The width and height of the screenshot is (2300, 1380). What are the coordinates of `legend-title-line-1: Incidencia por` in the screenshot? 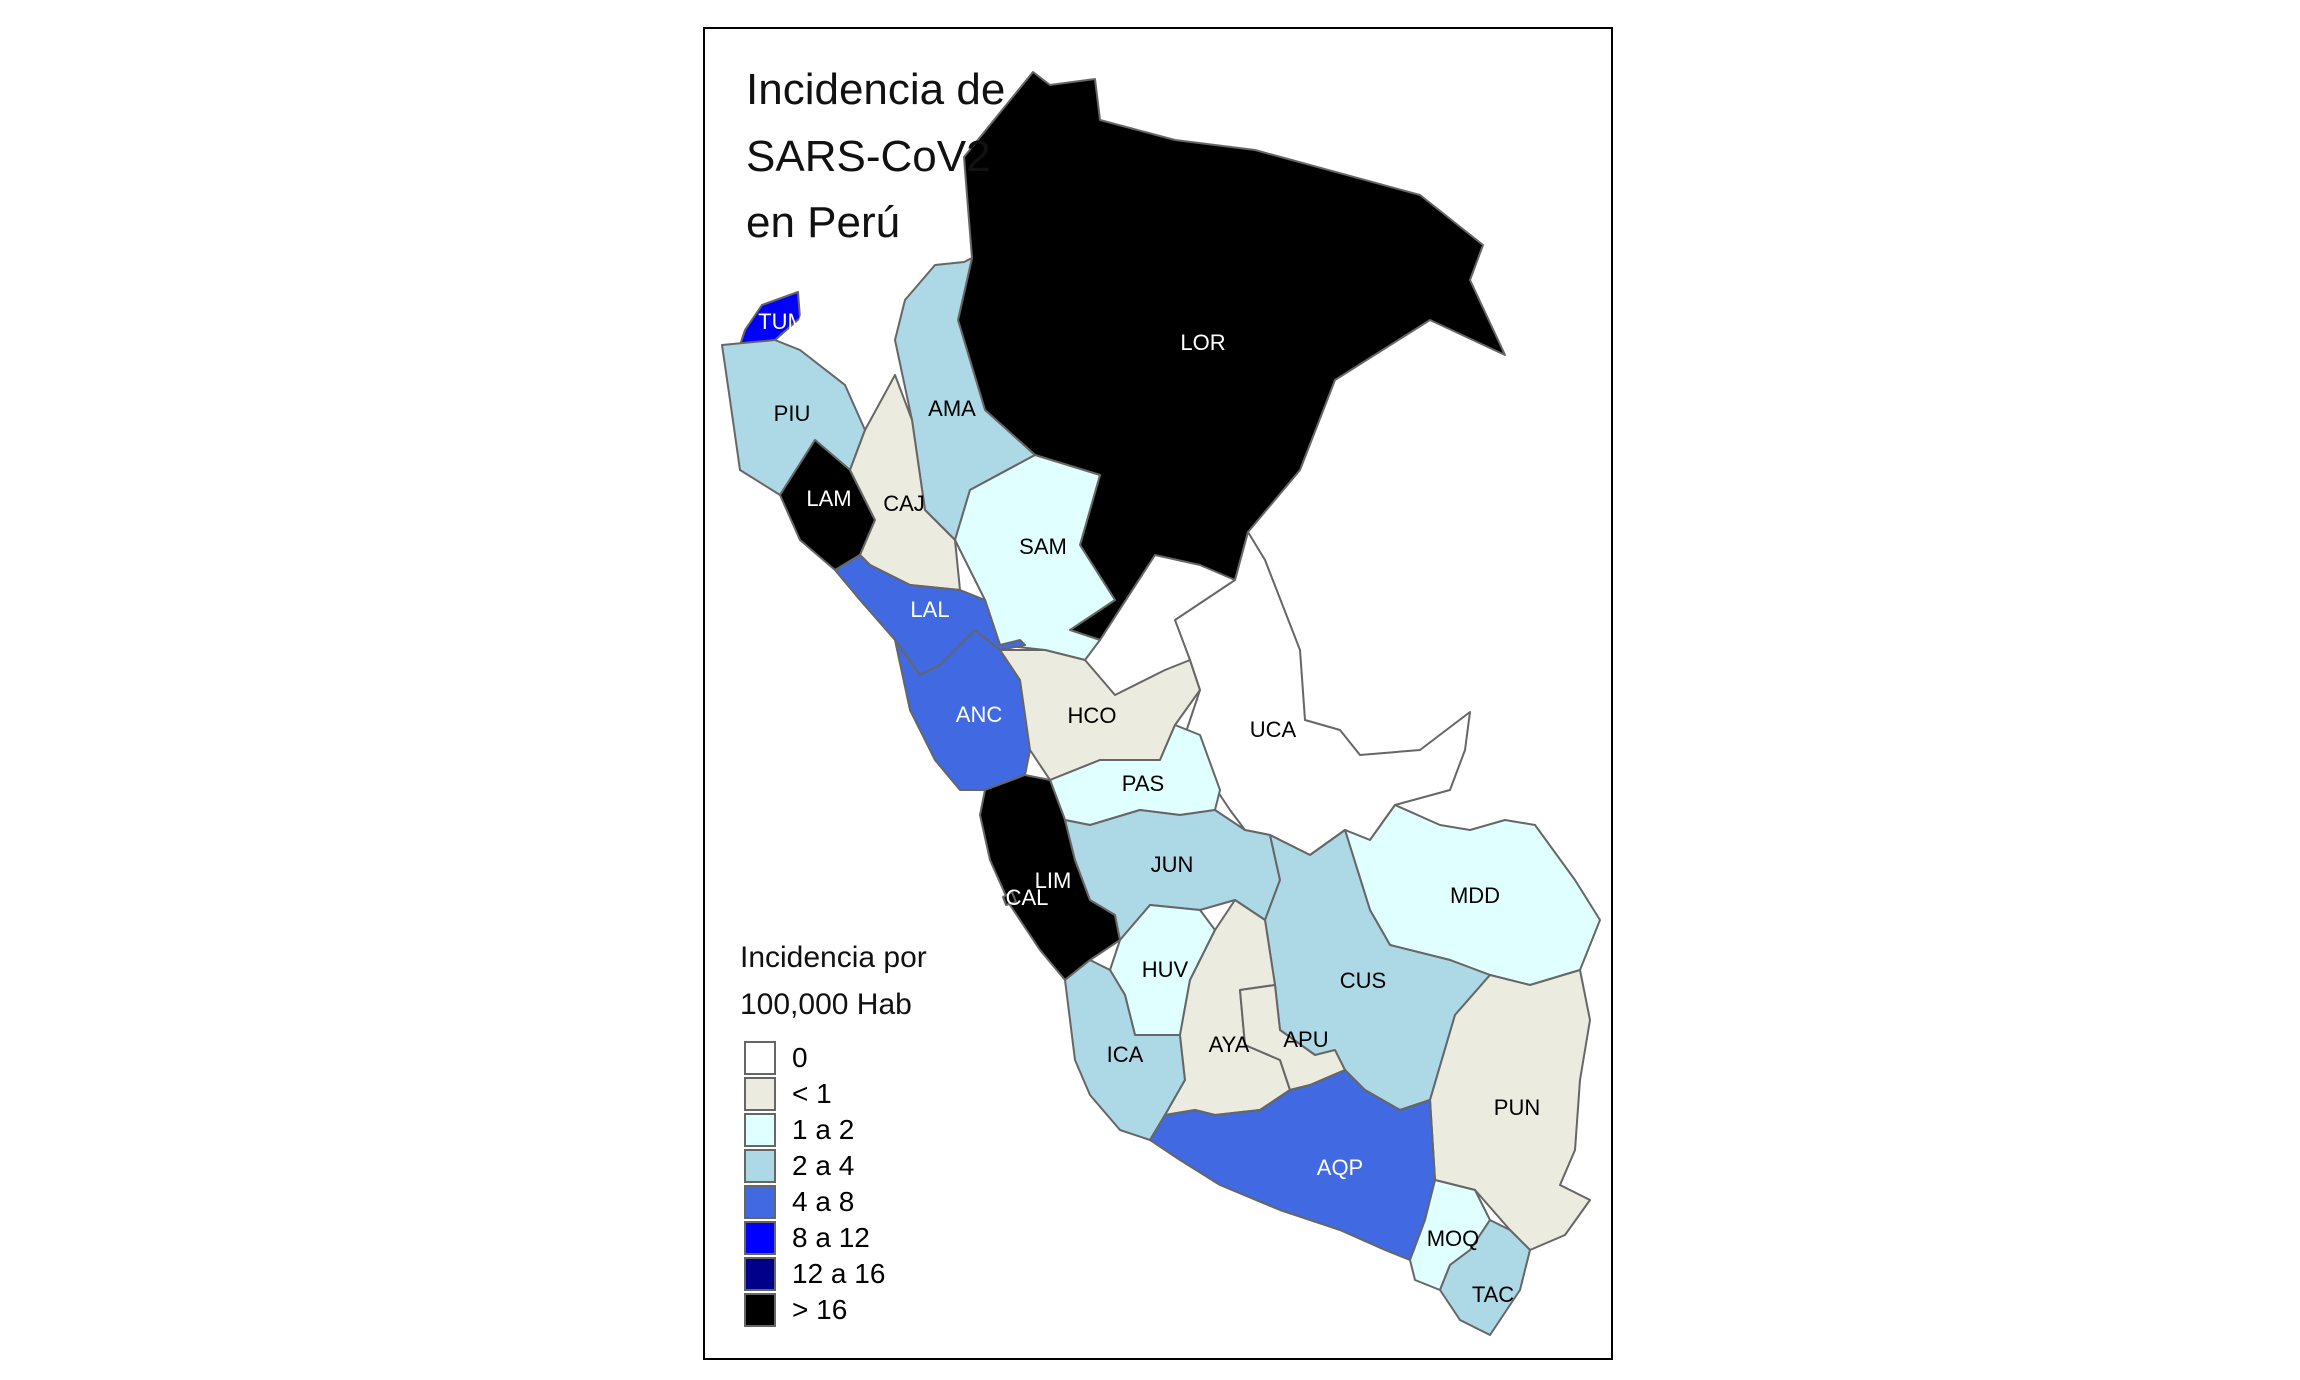 It's located at (833, 957).